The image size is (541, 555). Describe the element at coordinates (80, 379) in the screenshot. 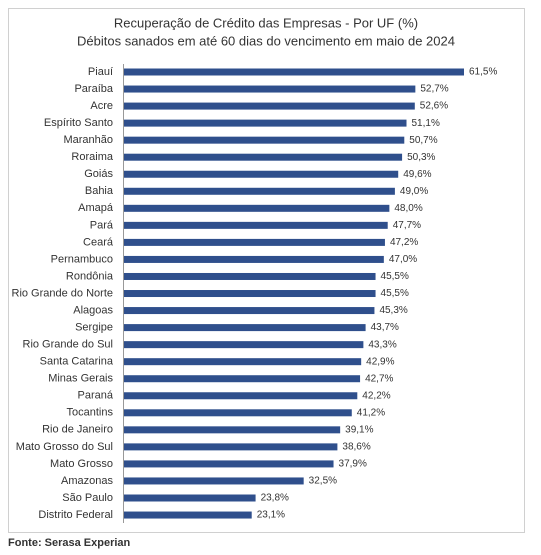

I see `y-tick-label: Minas Gerais` at that location.